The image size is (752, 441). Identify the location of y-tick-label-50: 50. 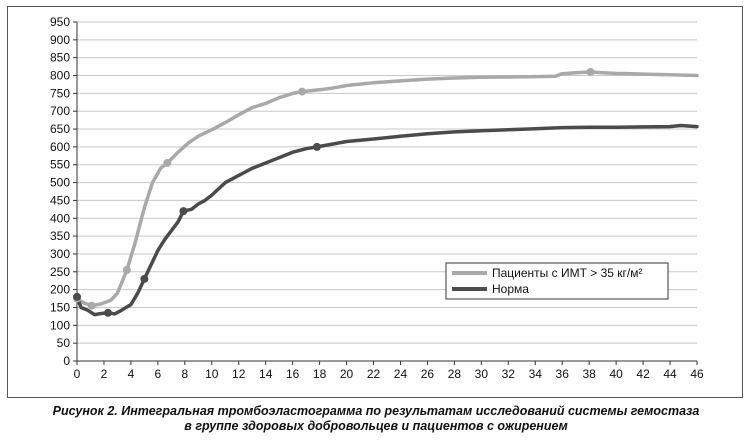
(64, 343).